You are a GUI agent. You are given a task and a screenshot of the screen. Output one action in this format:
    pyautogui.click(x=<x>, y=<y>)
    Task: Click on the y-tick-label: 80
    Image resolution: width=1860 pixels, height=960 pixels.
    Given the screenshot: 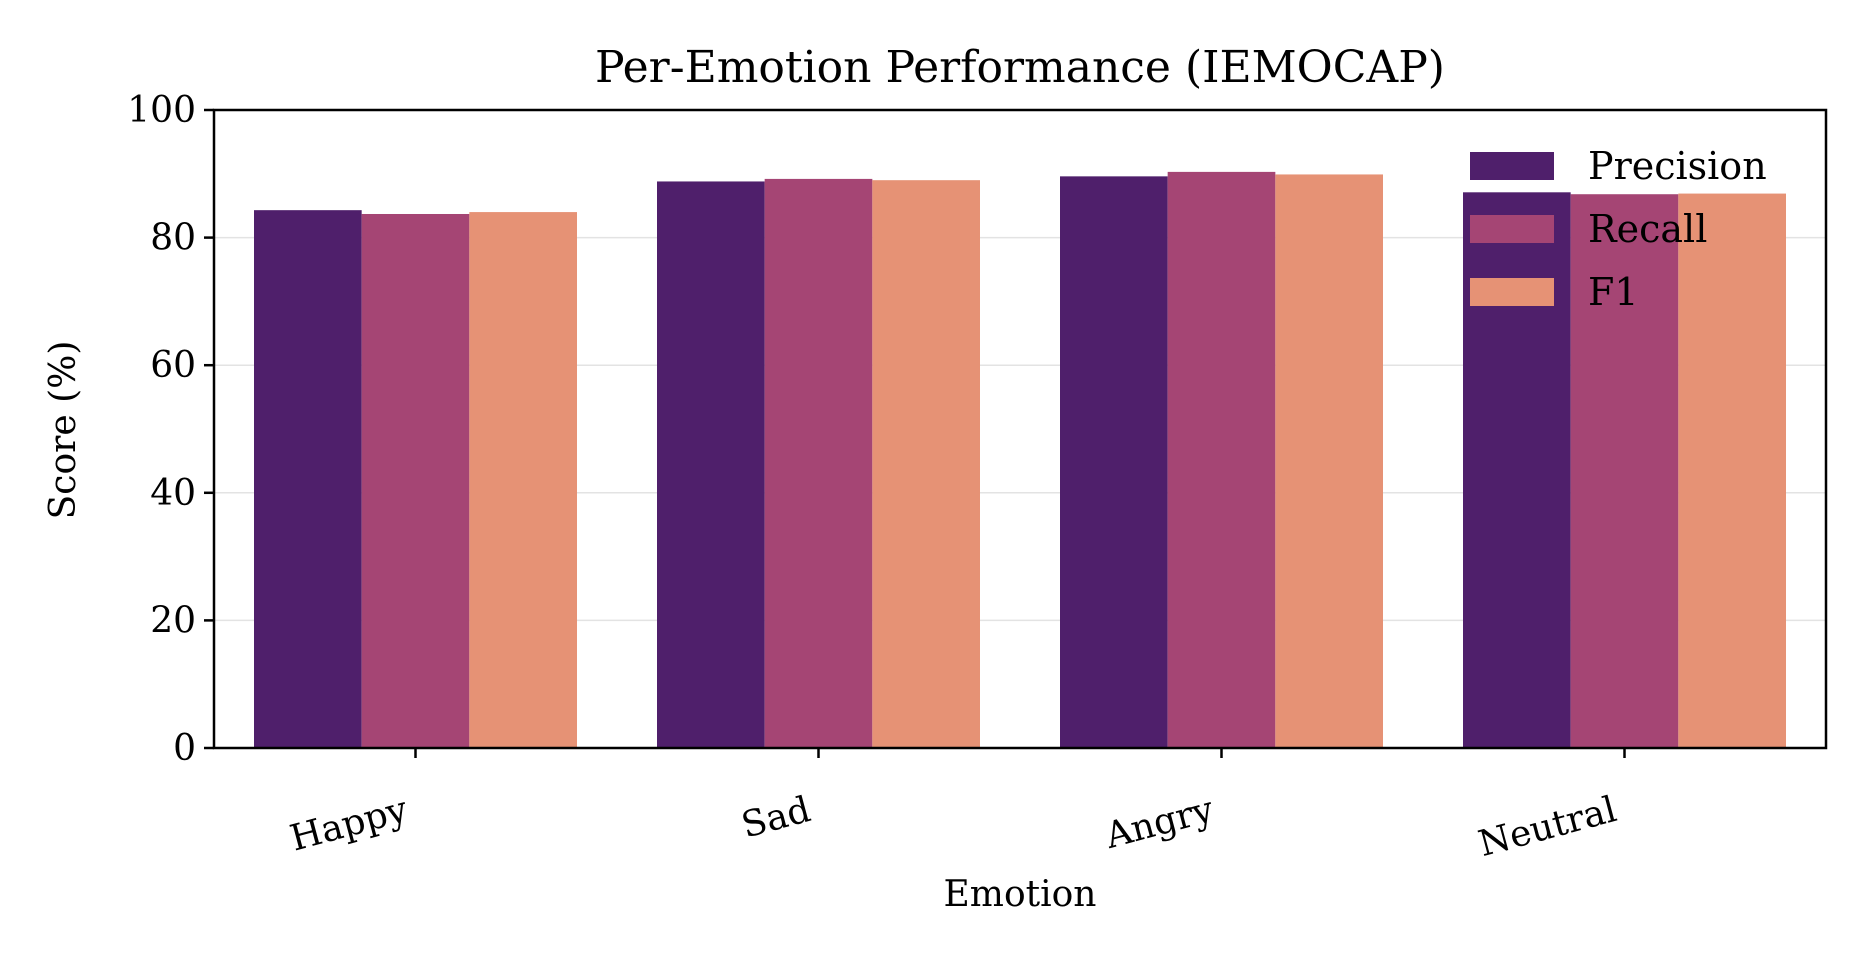 What is the action you would take?
    pyautogui.click(x=173, y=238)
    